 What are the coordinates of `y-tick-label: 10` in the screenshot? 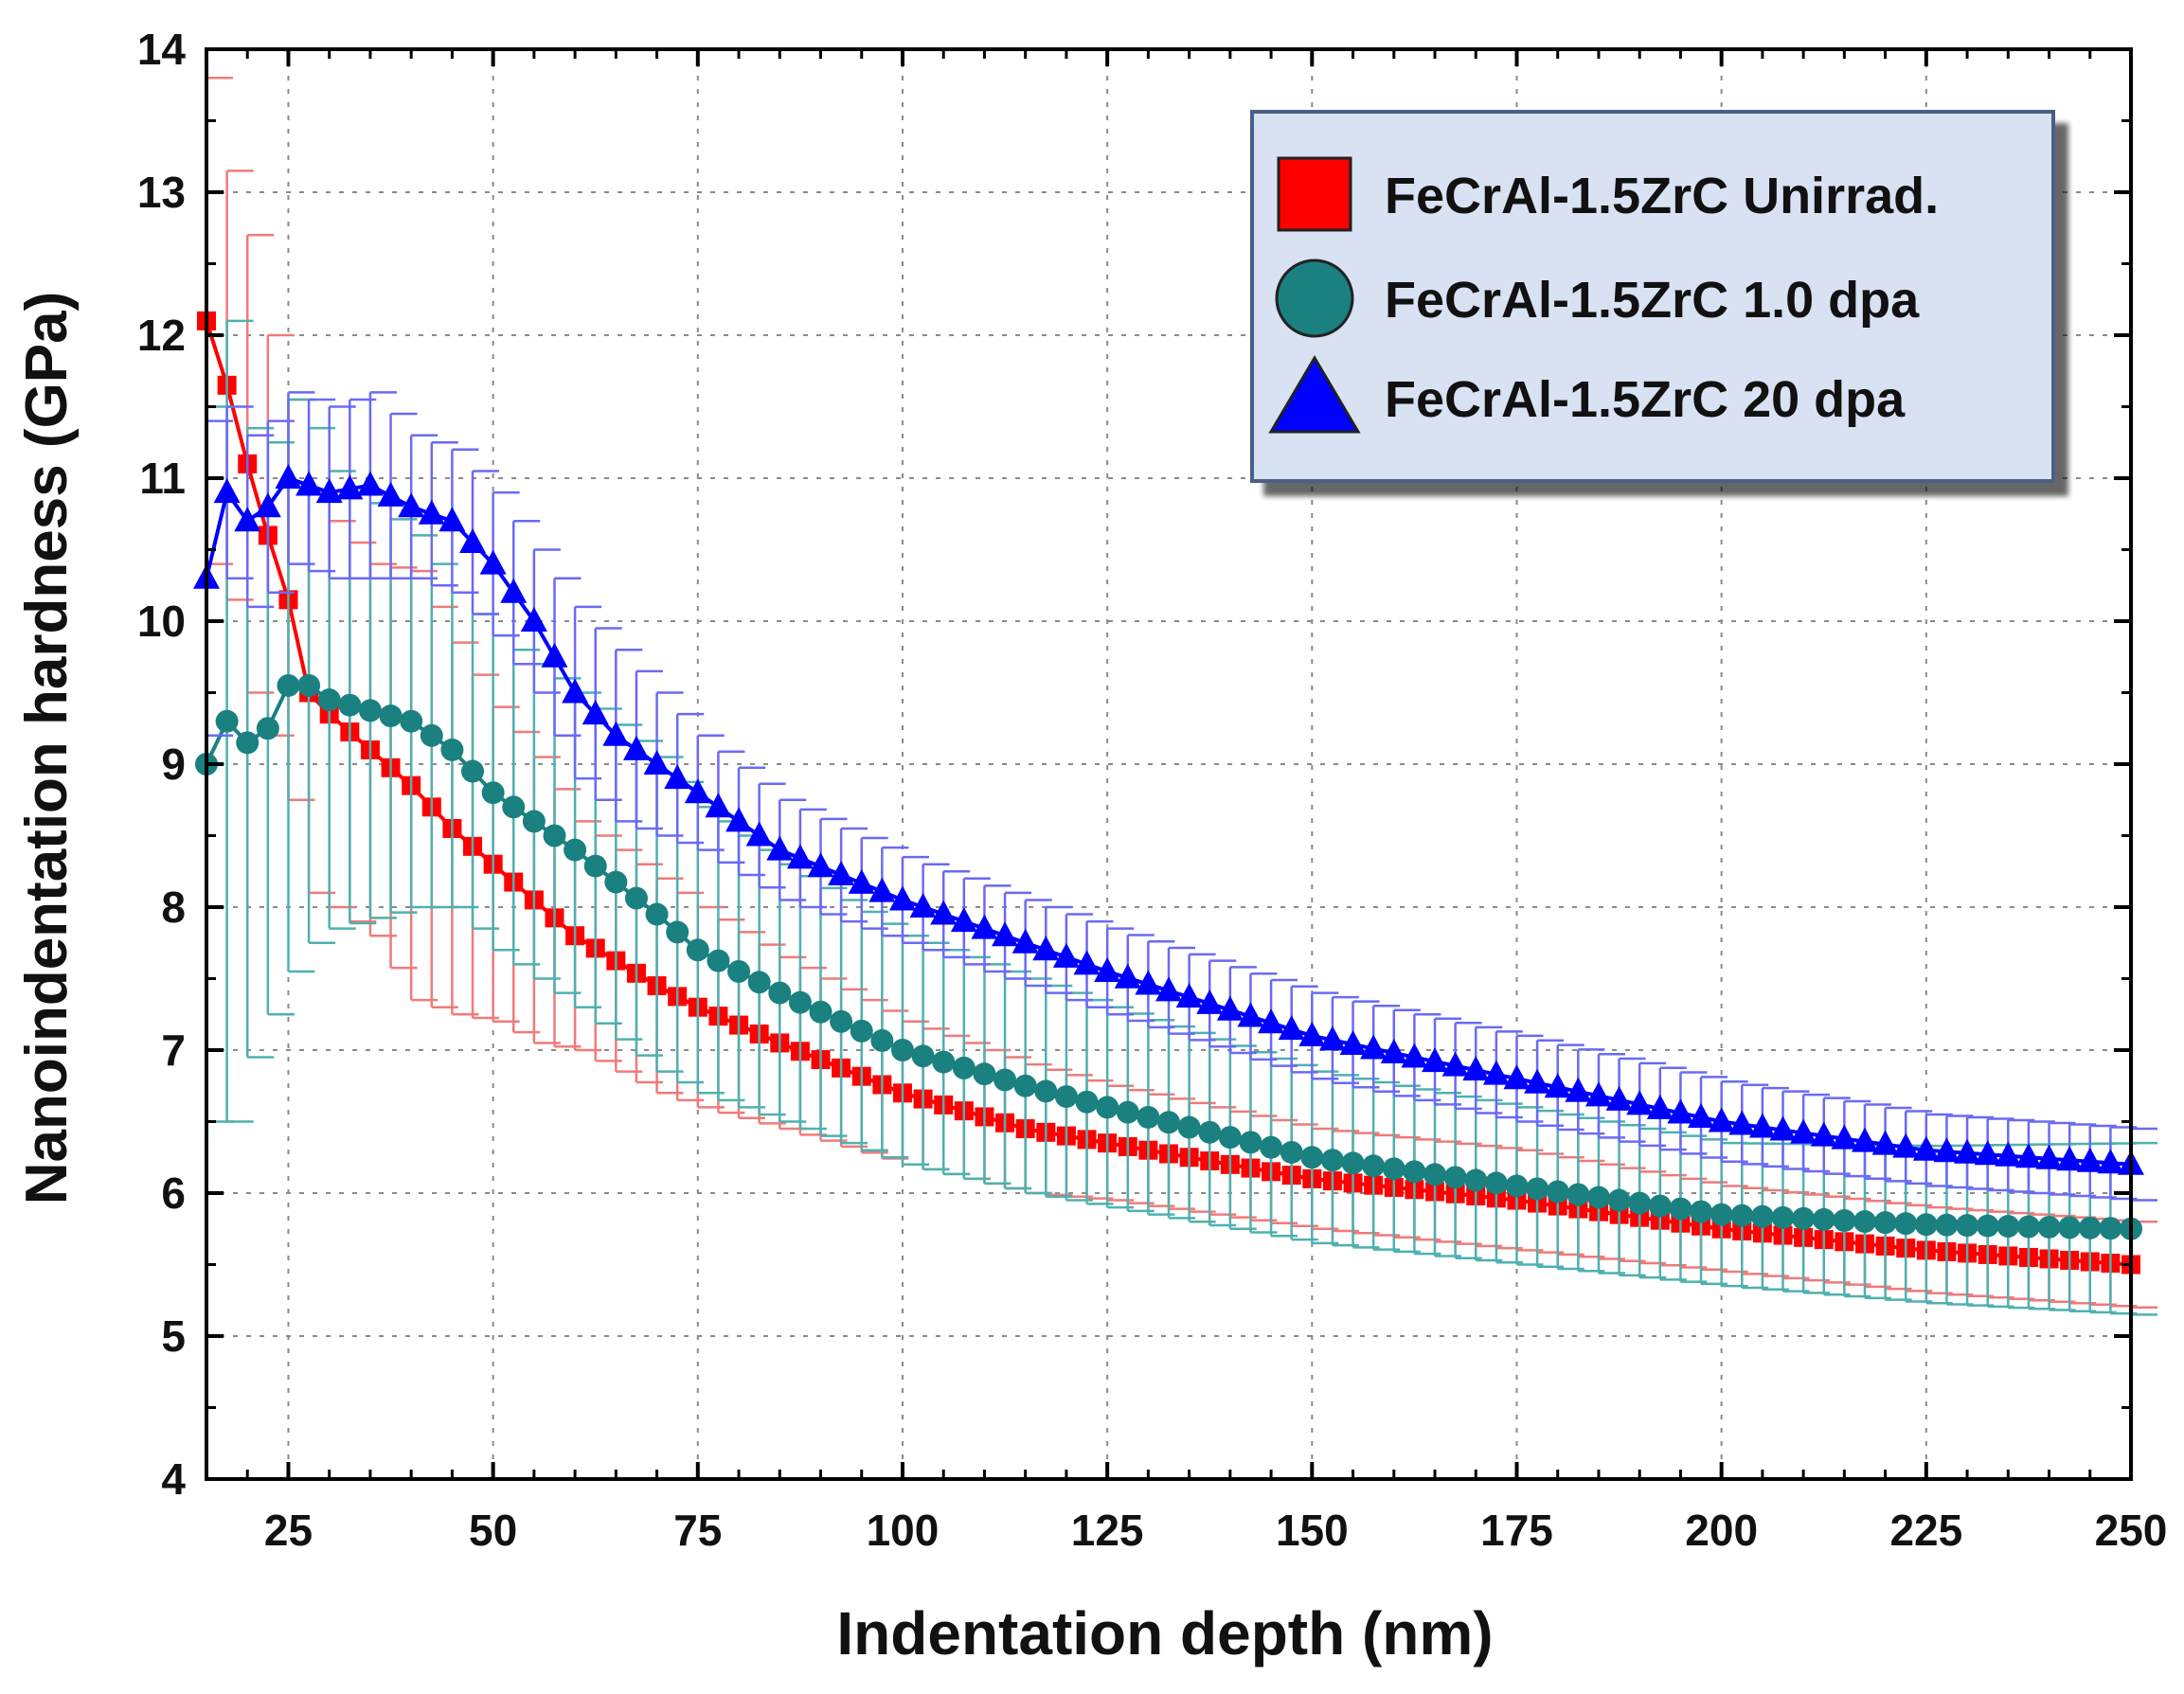 It's located at (161, 621).